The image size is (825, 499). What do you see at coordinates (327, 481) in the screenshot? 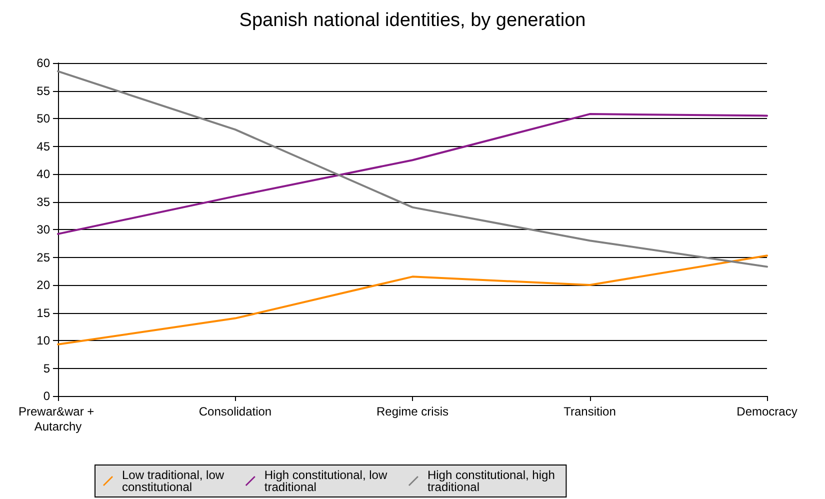
I see `legend-label: High constitutional, low traditional` at bounding box center [327, 481].